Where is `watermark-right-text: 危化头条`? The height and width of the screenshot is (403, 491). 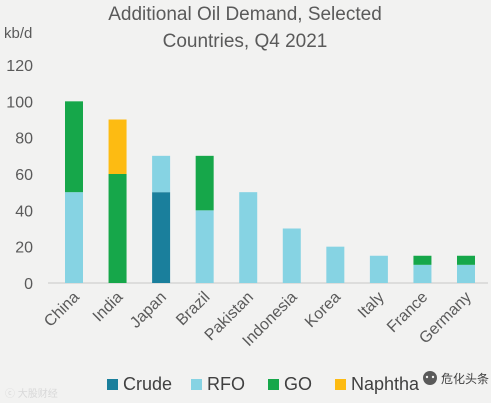 watermark-right-text: 危化头条 is located at coordinates (465, 379).